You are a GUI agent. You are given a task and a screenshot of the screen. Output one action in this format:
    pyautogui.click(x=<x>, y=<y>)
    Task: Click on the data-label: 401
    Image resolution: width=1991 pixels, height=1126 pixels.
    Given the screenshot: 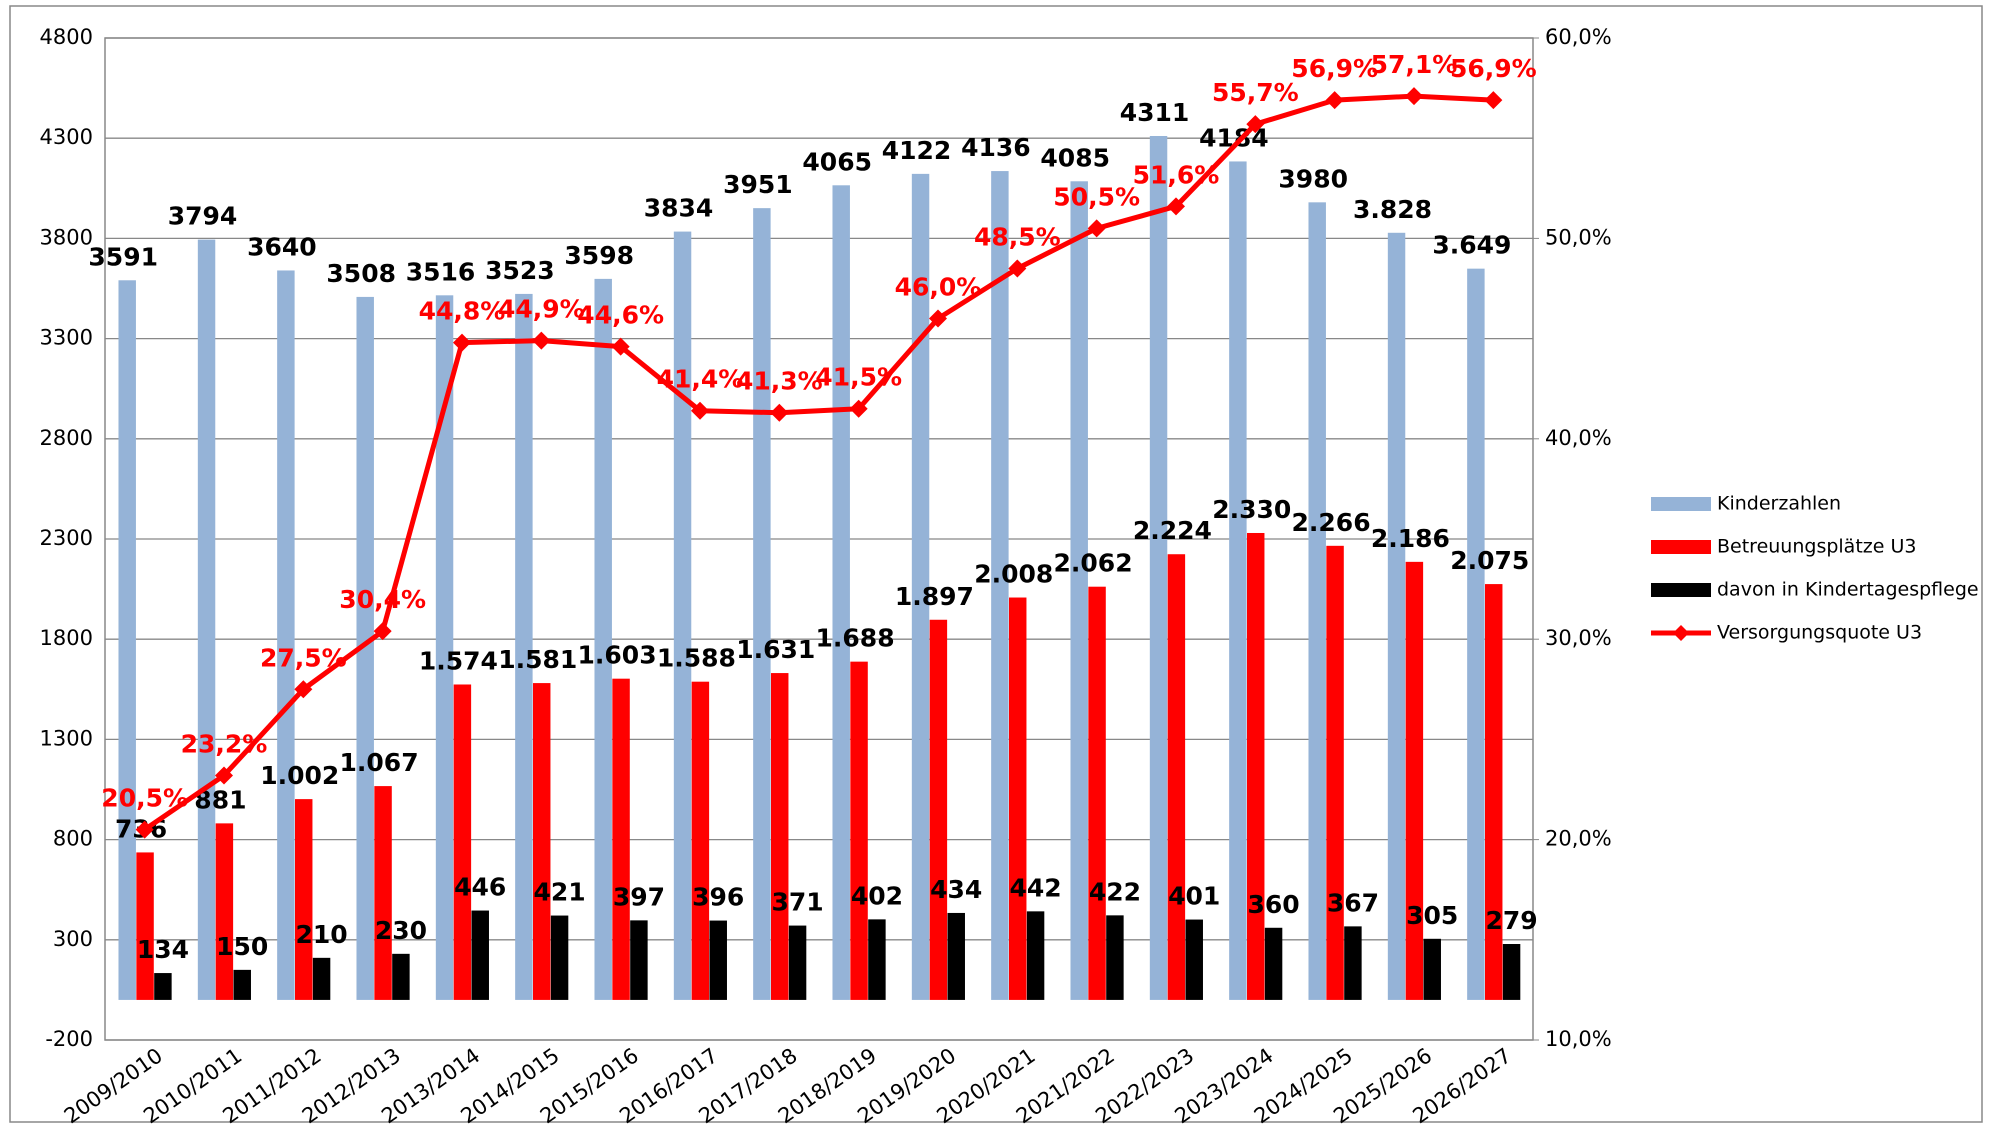 What is the action you would take?
    pyautogui.click(x=1194, y=896)
    